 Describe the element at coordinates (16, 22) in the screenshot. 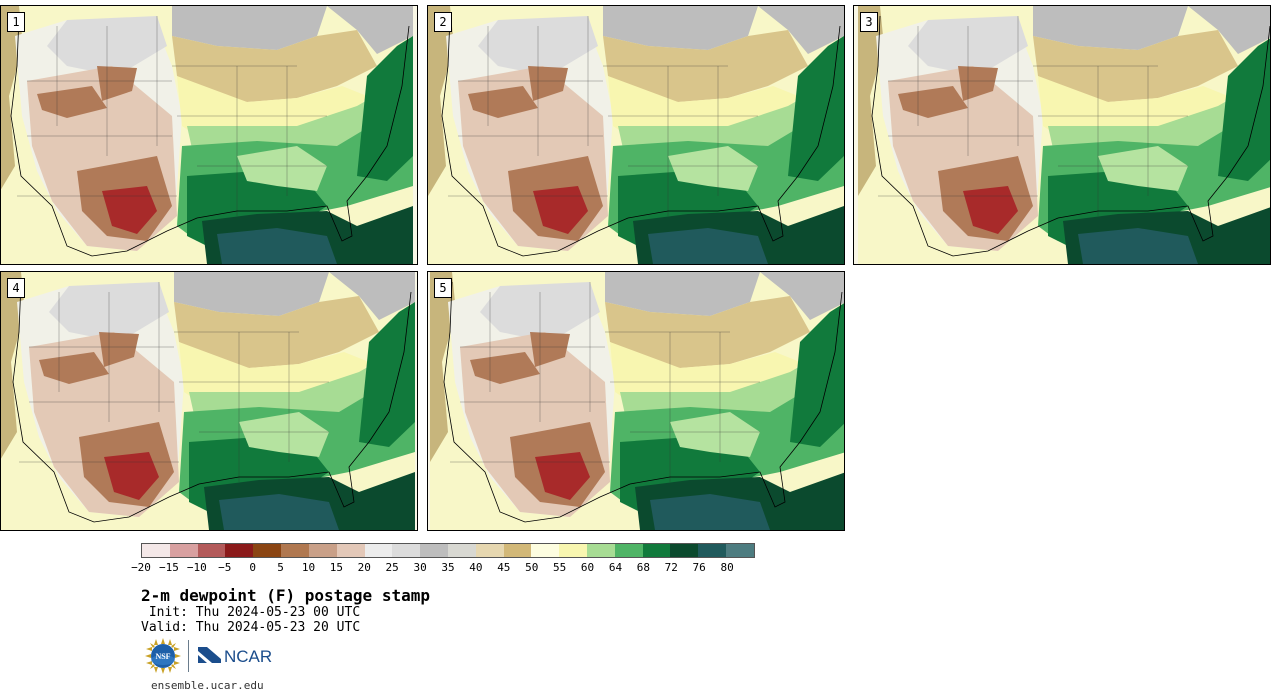

I see `panel-number-label: 1` at that location.